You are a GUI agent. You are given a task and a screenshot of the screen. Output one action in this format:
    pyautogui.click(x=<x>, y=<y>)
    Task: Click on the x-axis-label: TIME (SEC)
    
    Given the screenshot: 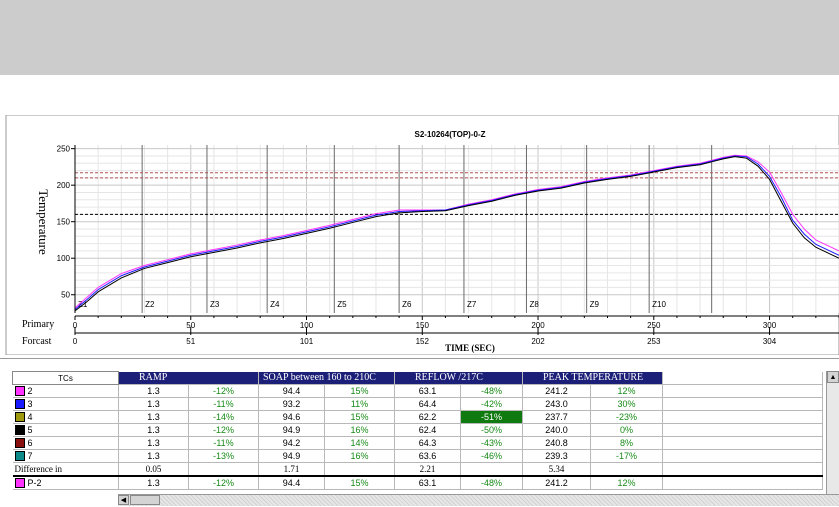 What is the action you would take?
    pyautogui.click(x=470, y=348)
    